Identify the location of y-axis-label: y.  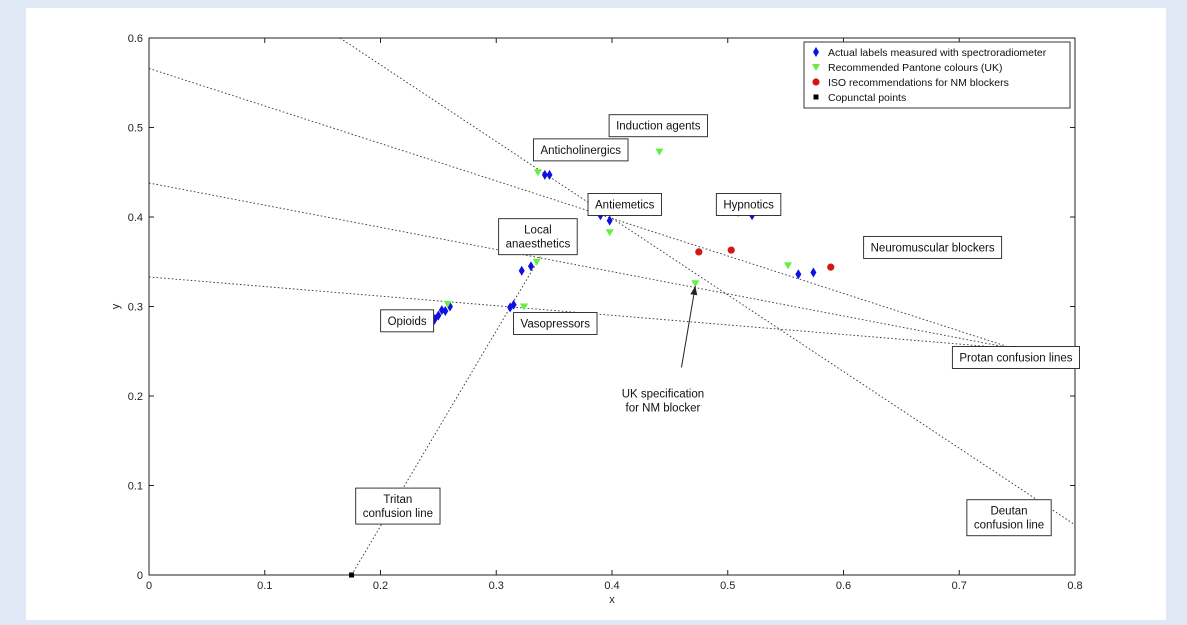
(116, 306).